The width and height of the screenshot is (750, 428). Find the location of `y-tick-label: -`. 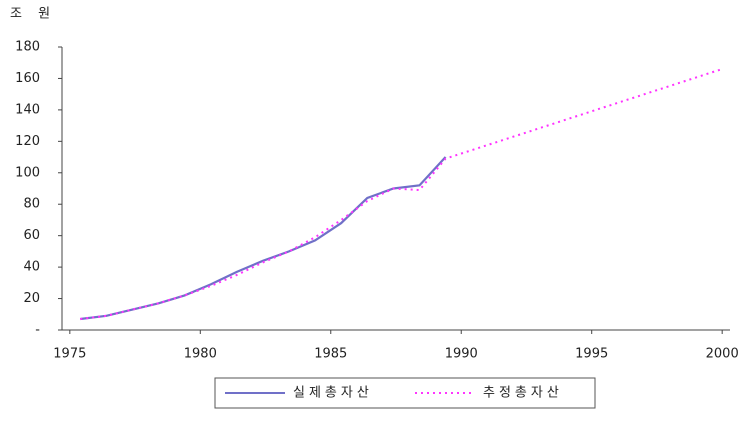

y-tick-label: - is located at coordinates (37, 330).